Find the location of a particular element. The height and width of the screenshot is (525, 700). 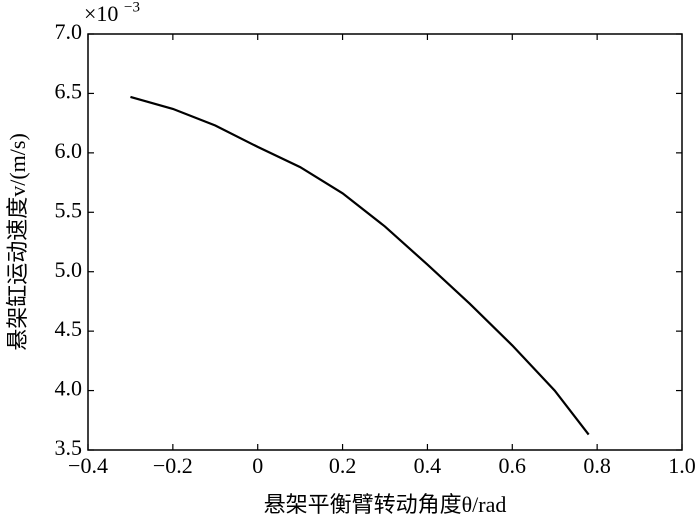

y-tick-label: 5.5 is located at coordinates (69, 209).